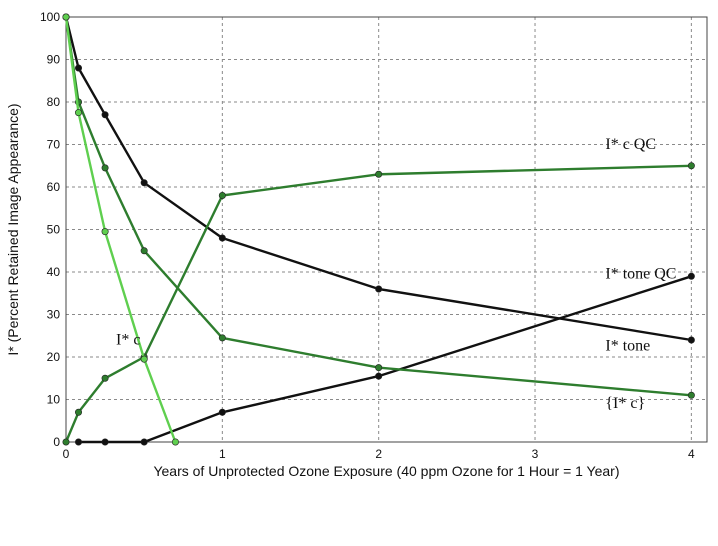 This screenshot has width=718, height=546. Describe the element at coordinates (625, 403) in the screenshot. I see `series-annotation: {I* c}` at that location.